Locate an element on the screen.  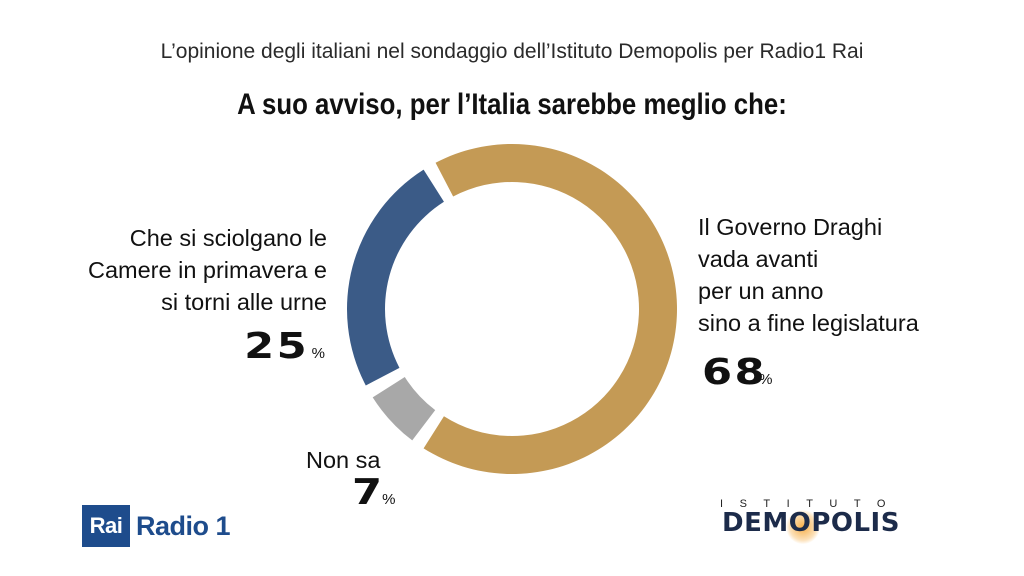
label-draghi-line-2: vada avanti is located at coordinates (758, 259).